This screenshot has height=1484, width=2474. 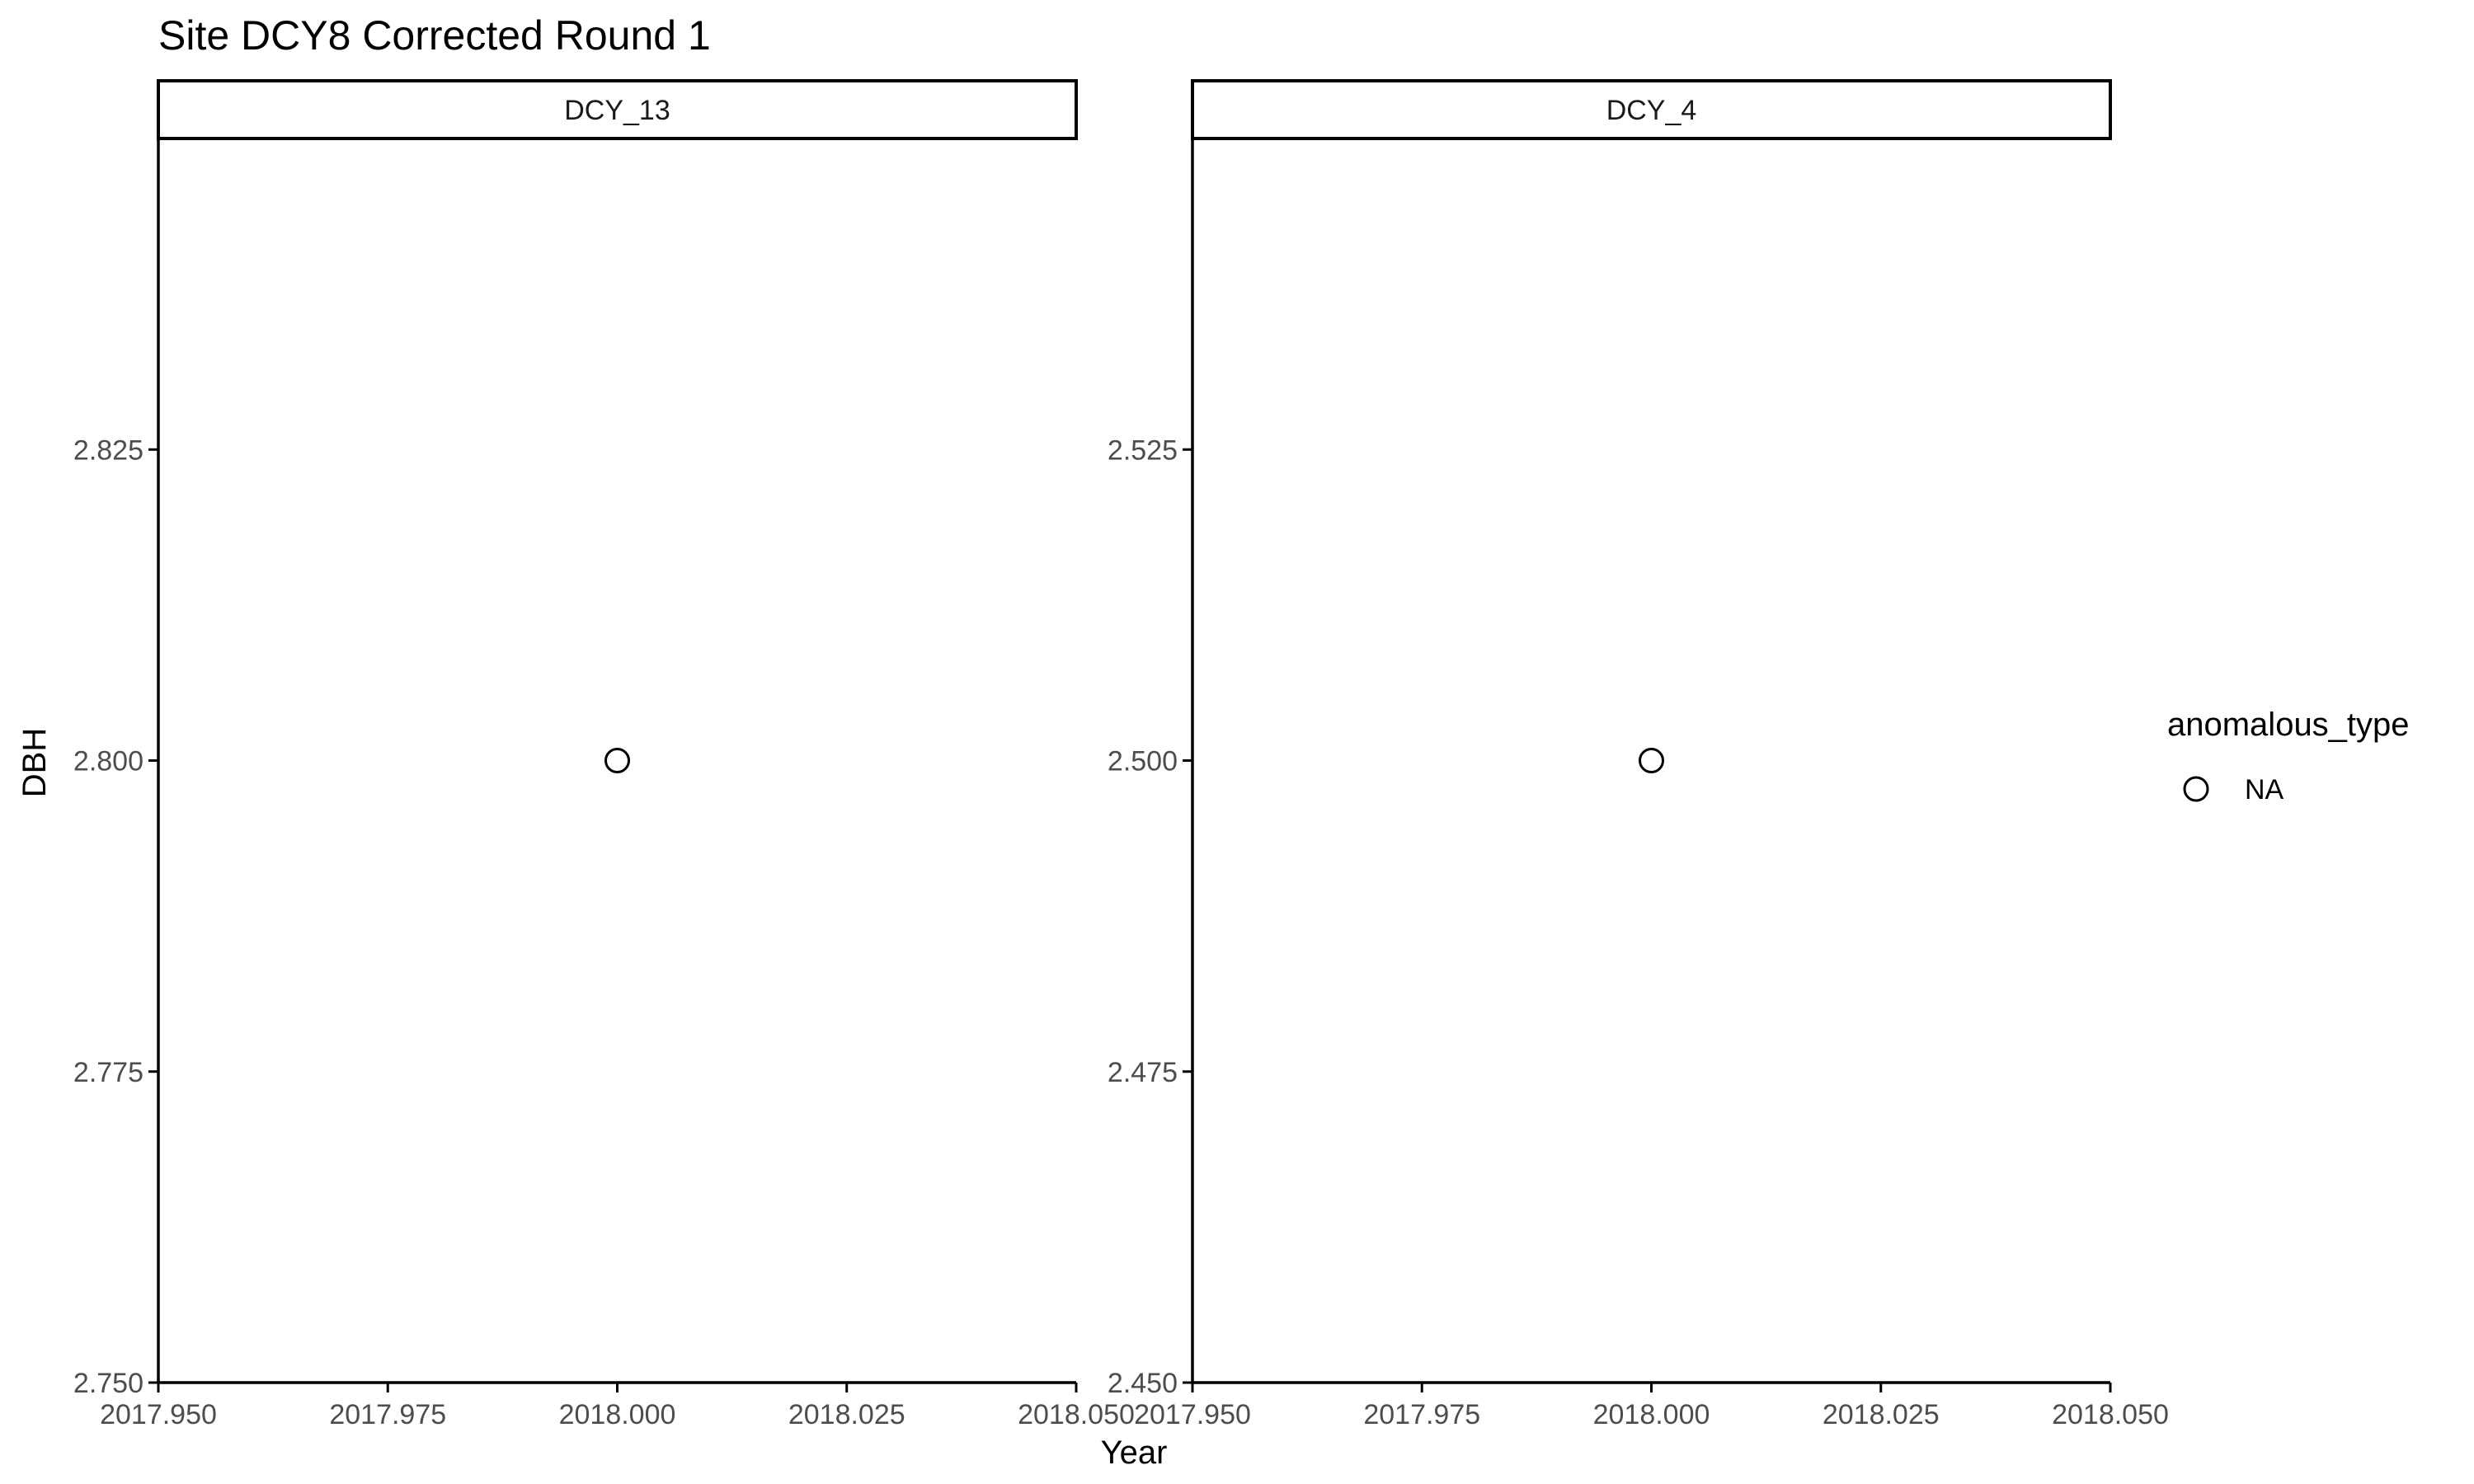 What do you see at coordinates (108, 761) in the screenshot?
I see `y-tick-label: 2.800` at bounding box center [108, 761].